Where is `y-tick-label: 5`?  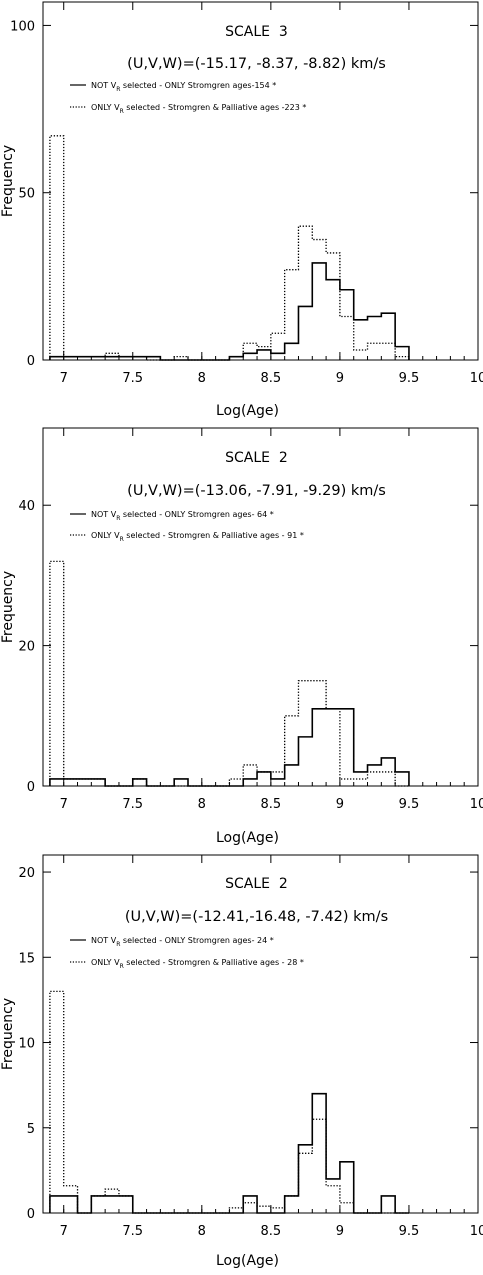
y-tick-label: 5 is located at coordinates (31, 1129).